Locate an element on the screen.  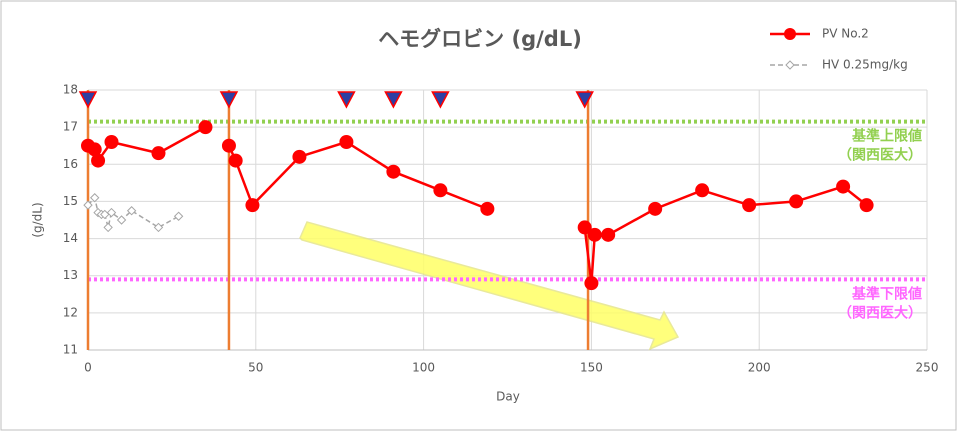
x-tick-label: 0 is located at coordinates (88, 368).